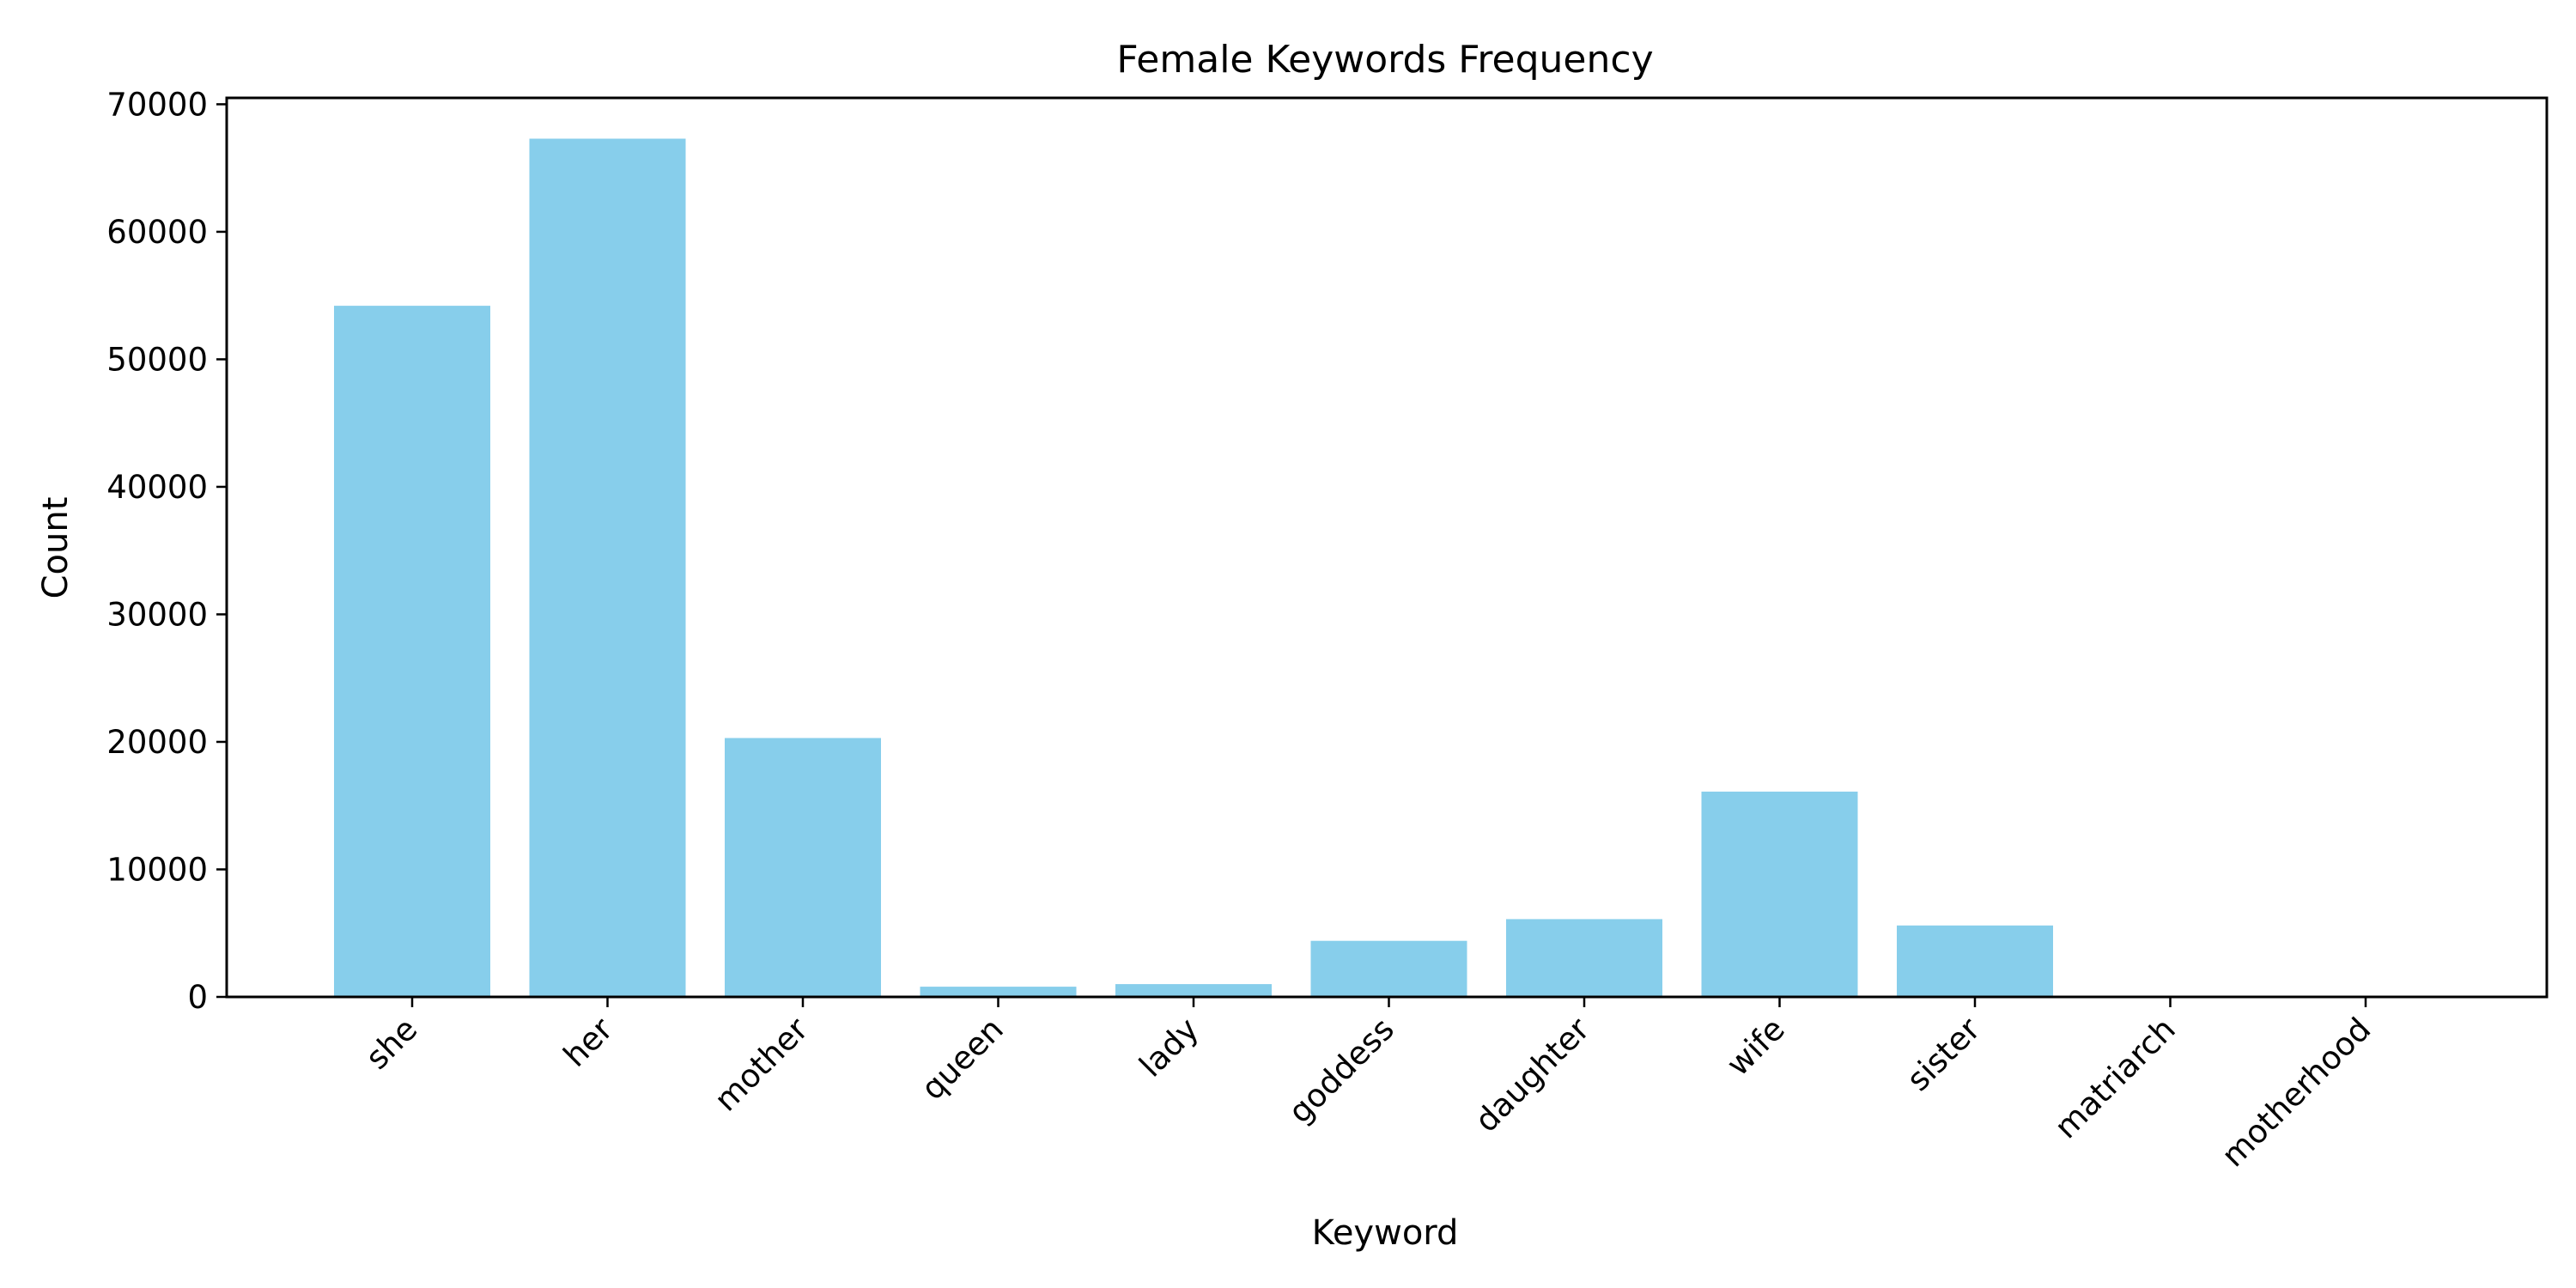 The width and height of the screenshot is (2576, 1288). What do you see at coordinates (1975, 961) in the screenshot?
I see `bar-sister` at bounding box center [1975, 961].